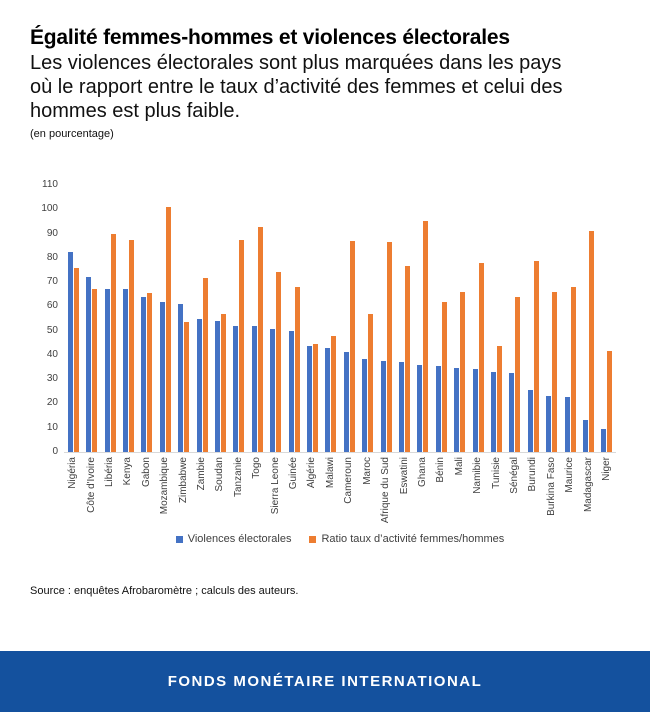  I want to click on x-axis-label-cell: Algérie, so click(312, 488).